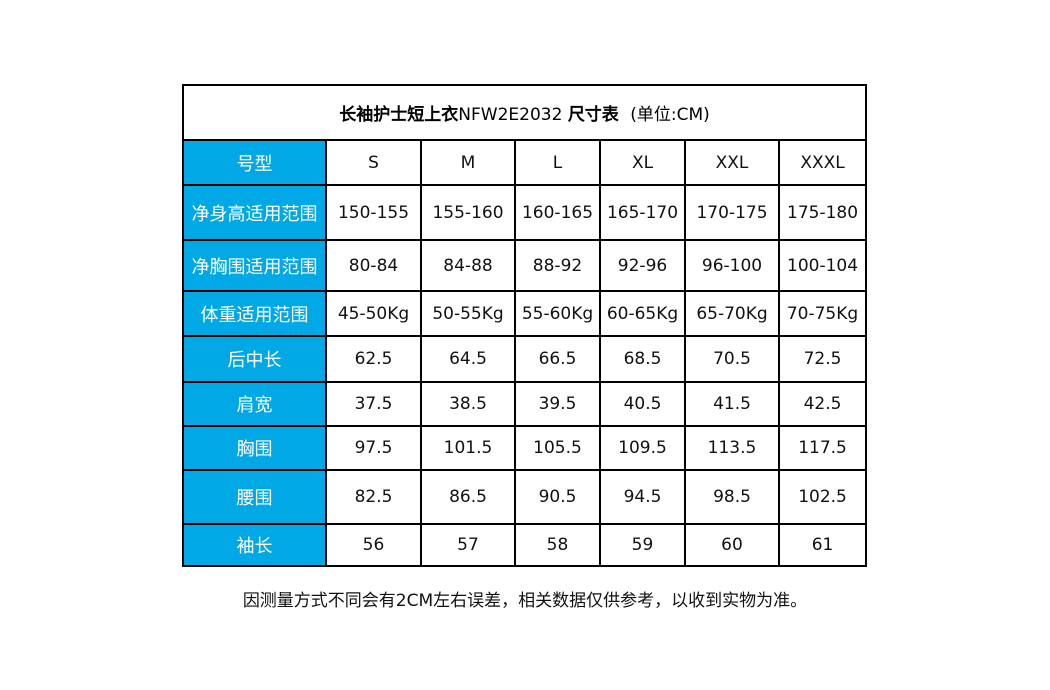  What do you see at coordinates (373, 265) in the screenshot?
I see `table-cell: 80-84` at bounding box center [373, 265].